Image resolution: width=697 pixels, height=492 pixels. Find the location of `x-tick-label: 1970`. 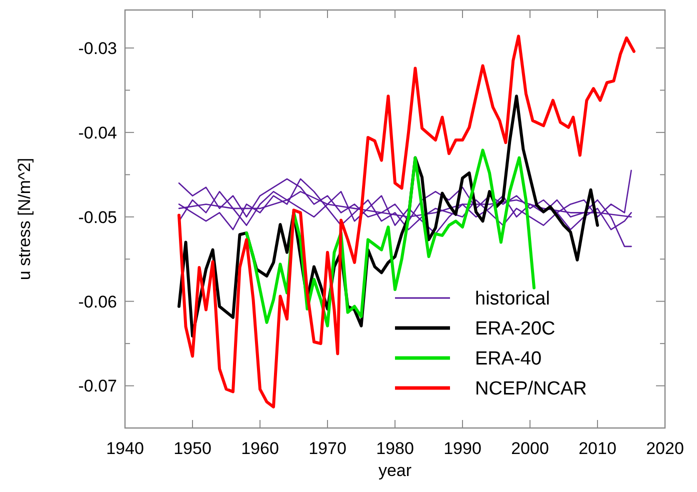

x-tick-label: 1970 is located at coordinates (327, 448).